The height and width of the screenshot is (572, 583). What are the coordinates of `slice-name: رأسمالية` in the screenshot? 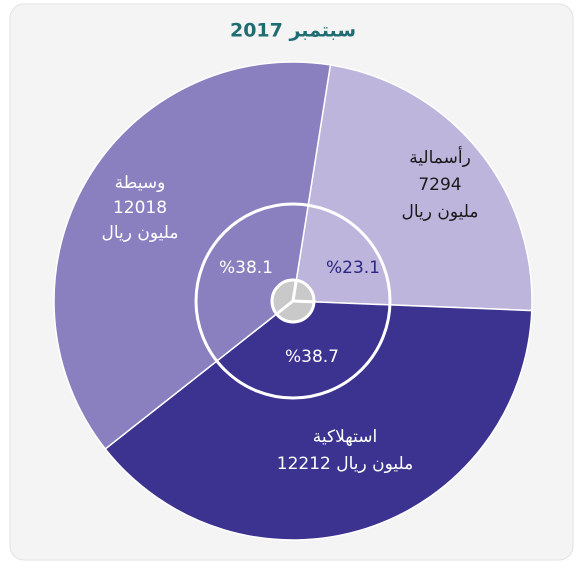 It's located at (440, 157).